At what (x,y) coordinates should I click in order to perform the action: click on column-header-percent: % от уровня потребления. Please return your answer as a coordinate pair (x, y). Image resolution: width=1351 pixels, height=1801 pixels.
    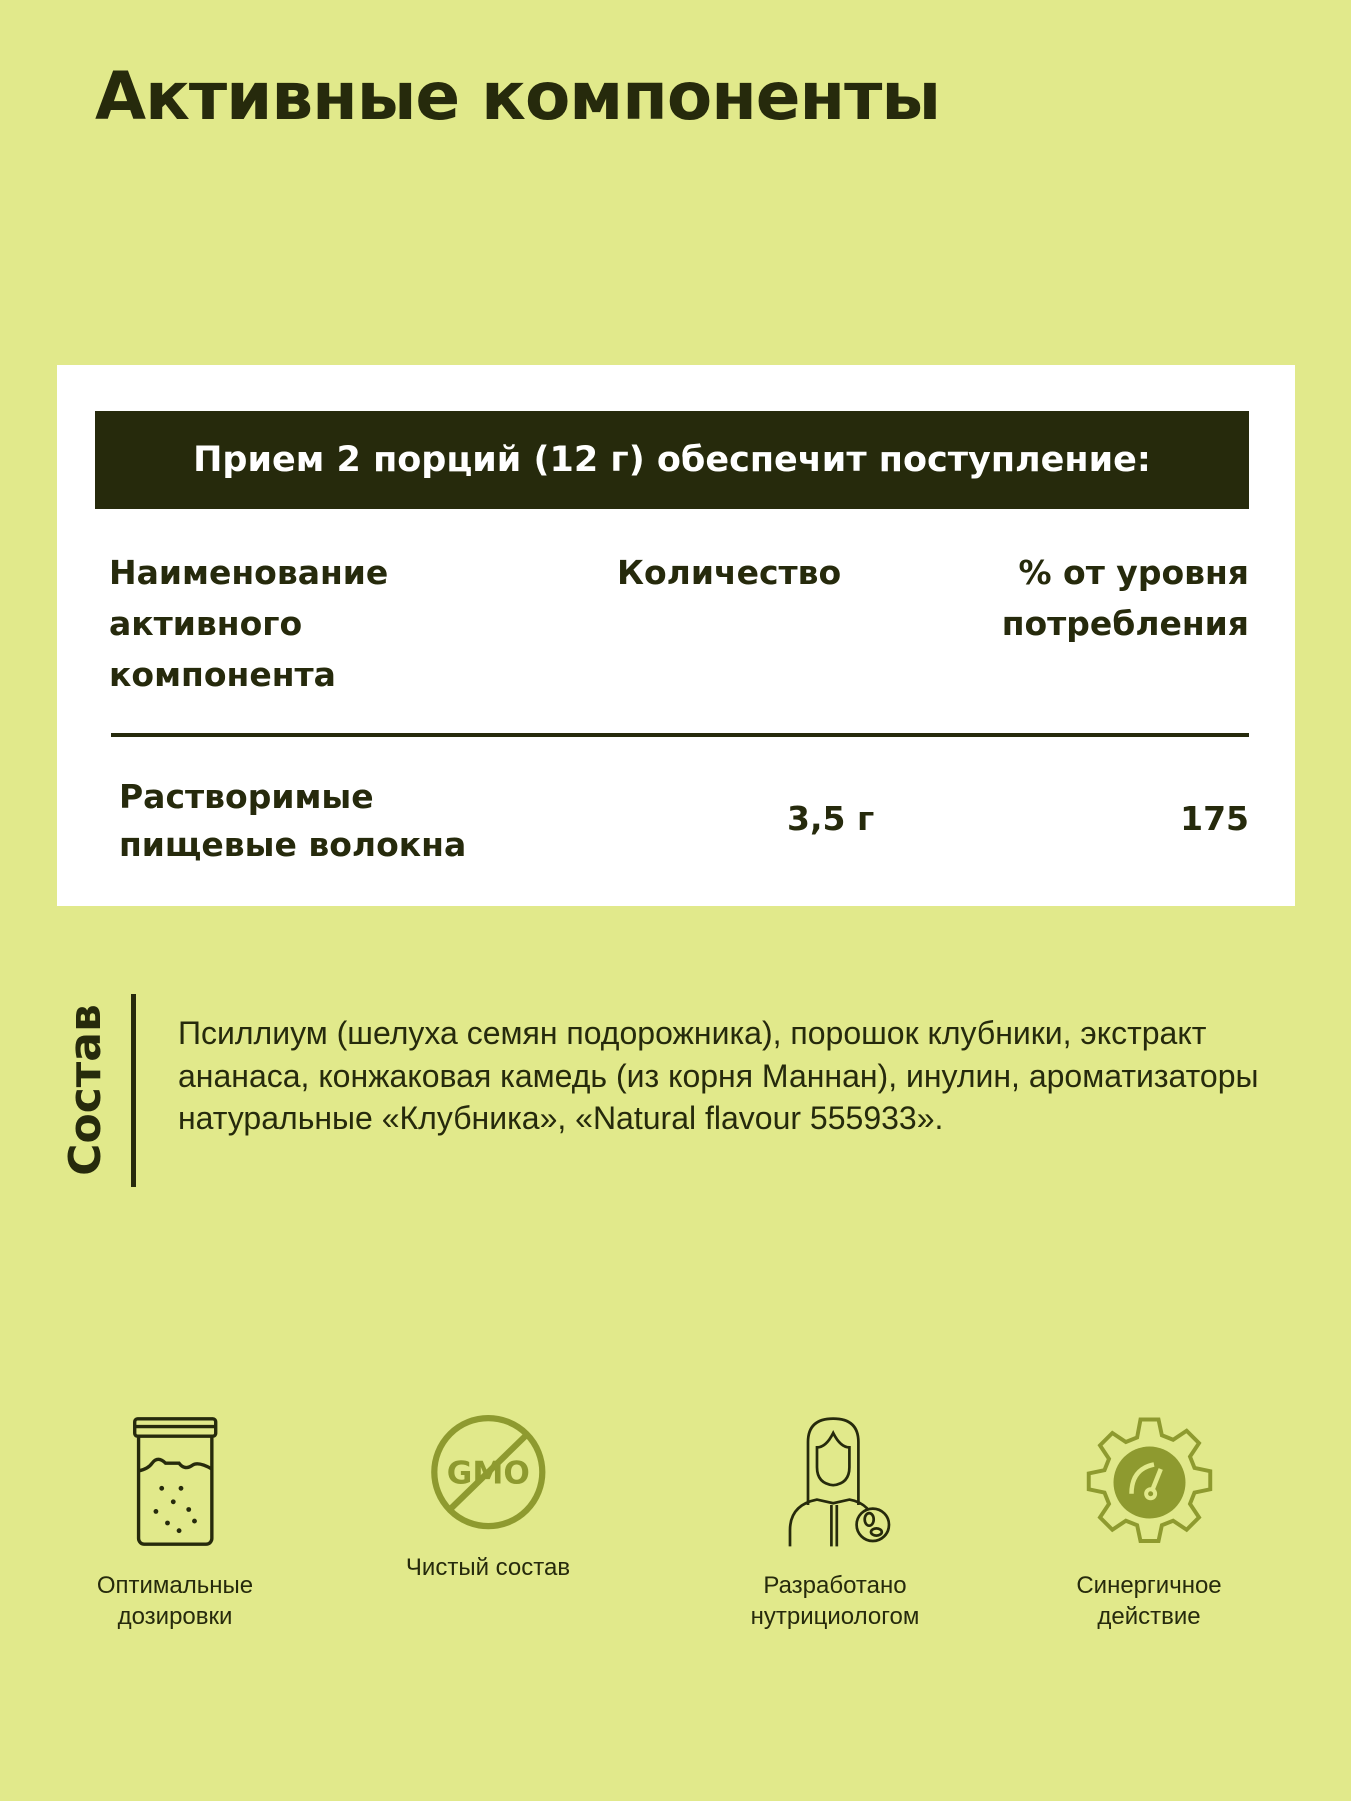
    Looking at the image, I should click on (1125, 598).